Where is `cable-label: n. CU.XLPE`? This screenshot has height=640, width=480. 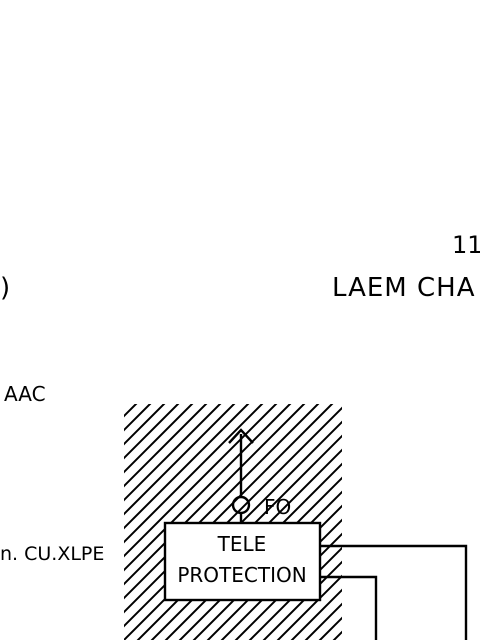 cable-label: n. CU.XLPE is located at coordinates (52, 554).